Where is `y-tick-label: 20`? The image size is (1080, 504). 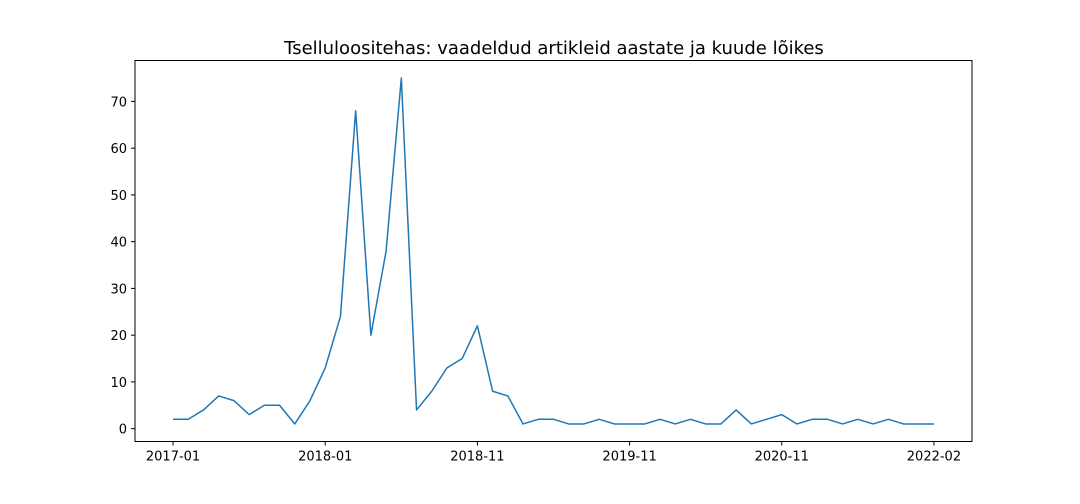 y-tick-label: 20 is located at coordinates (118, 336).